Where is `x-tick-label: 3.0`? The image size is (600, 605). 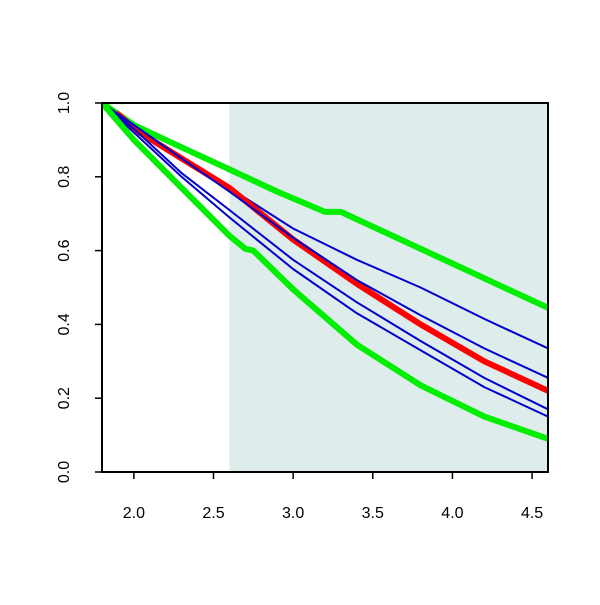
x-tick-label: 3.0 is located at coordinates (293, 513).